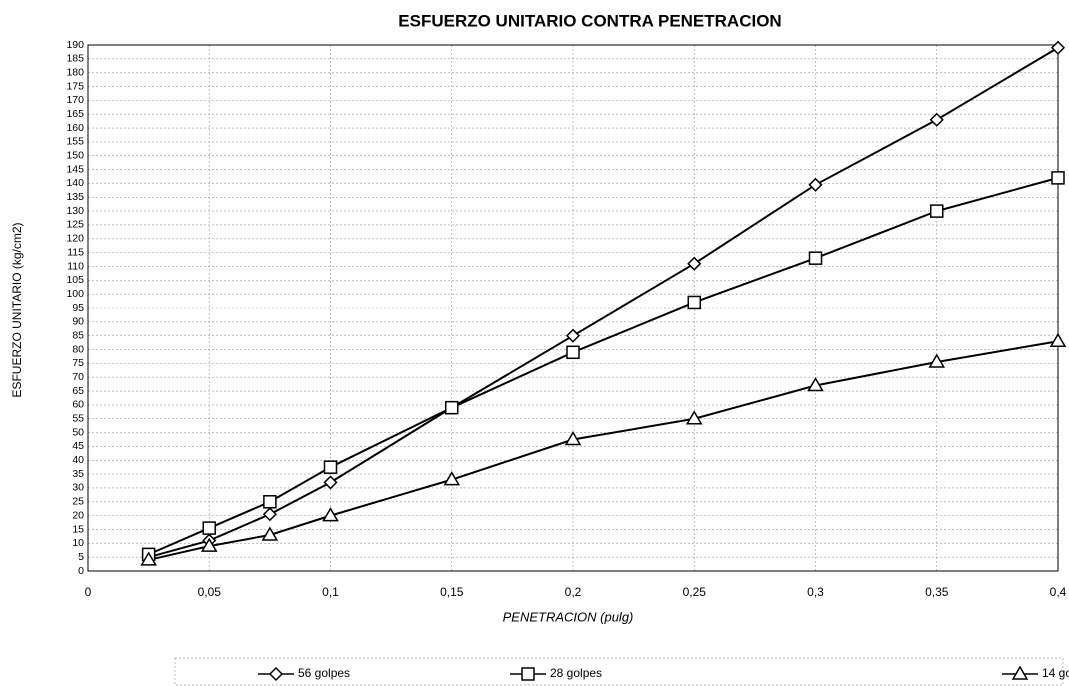 Image resolution: width=1069 pixels, height=686 pixels. What do you see at coordinates (88, 592) in the screenshot?
I see `x-tick-label: 0` at bounding box center [88, 592].